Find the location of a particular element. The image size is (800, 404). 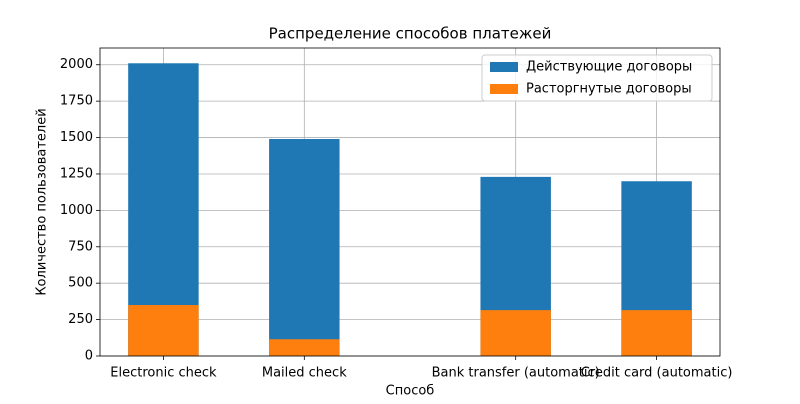

chart-title: Распределение способов платежей is located at coordinates (410, 34).